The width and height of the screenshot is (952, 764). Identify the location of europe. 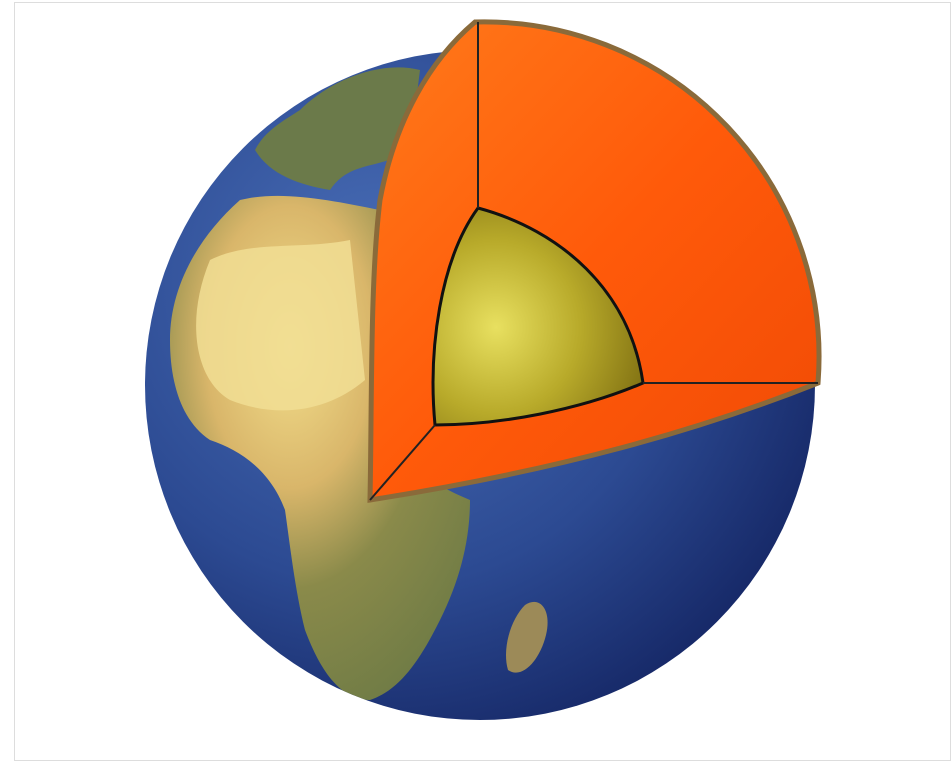
(337, 128).